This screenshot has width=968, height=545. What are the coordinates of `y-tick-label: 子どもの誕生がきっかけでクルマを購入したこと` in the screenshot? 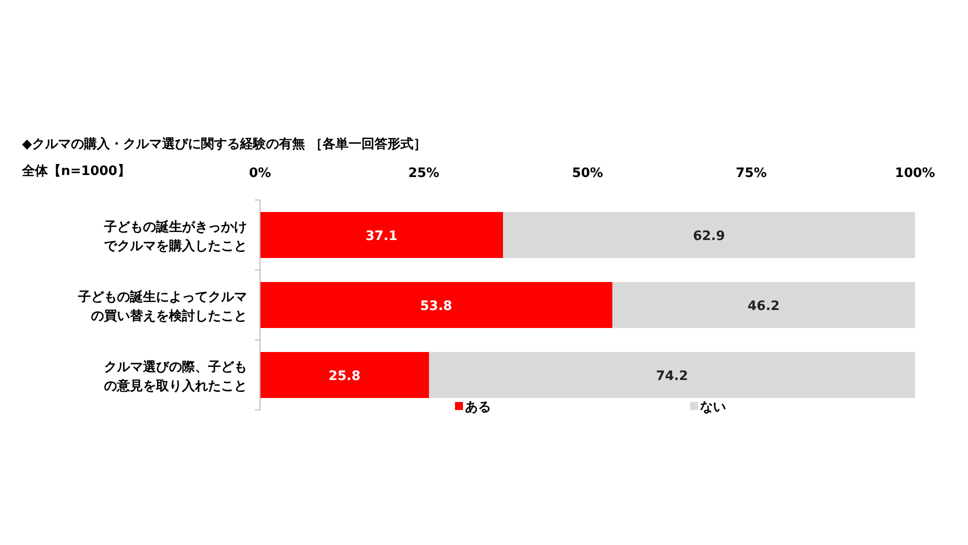 It's located at (175, 236).